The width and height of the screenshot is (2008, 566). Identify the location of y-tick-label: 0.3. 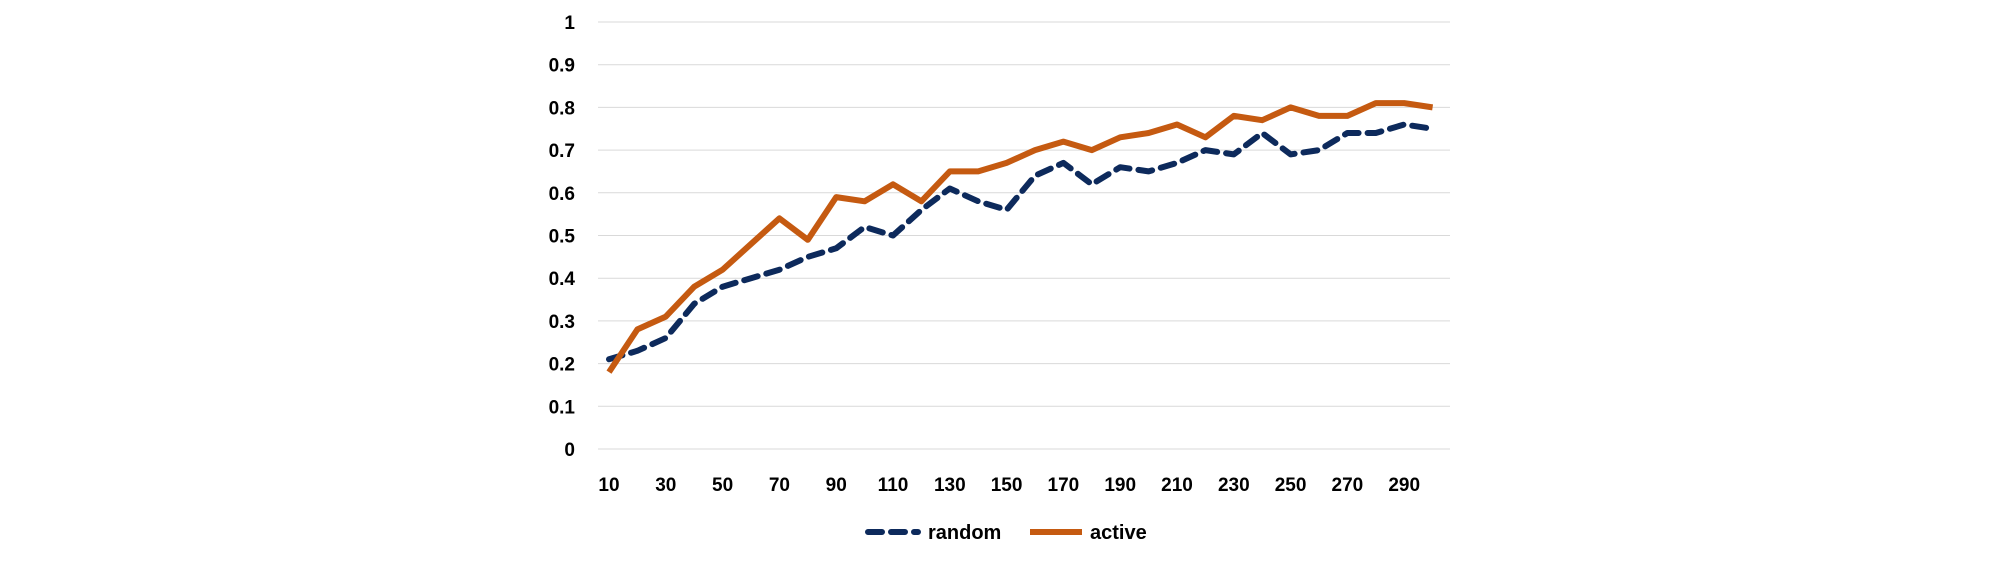
(562, 322).